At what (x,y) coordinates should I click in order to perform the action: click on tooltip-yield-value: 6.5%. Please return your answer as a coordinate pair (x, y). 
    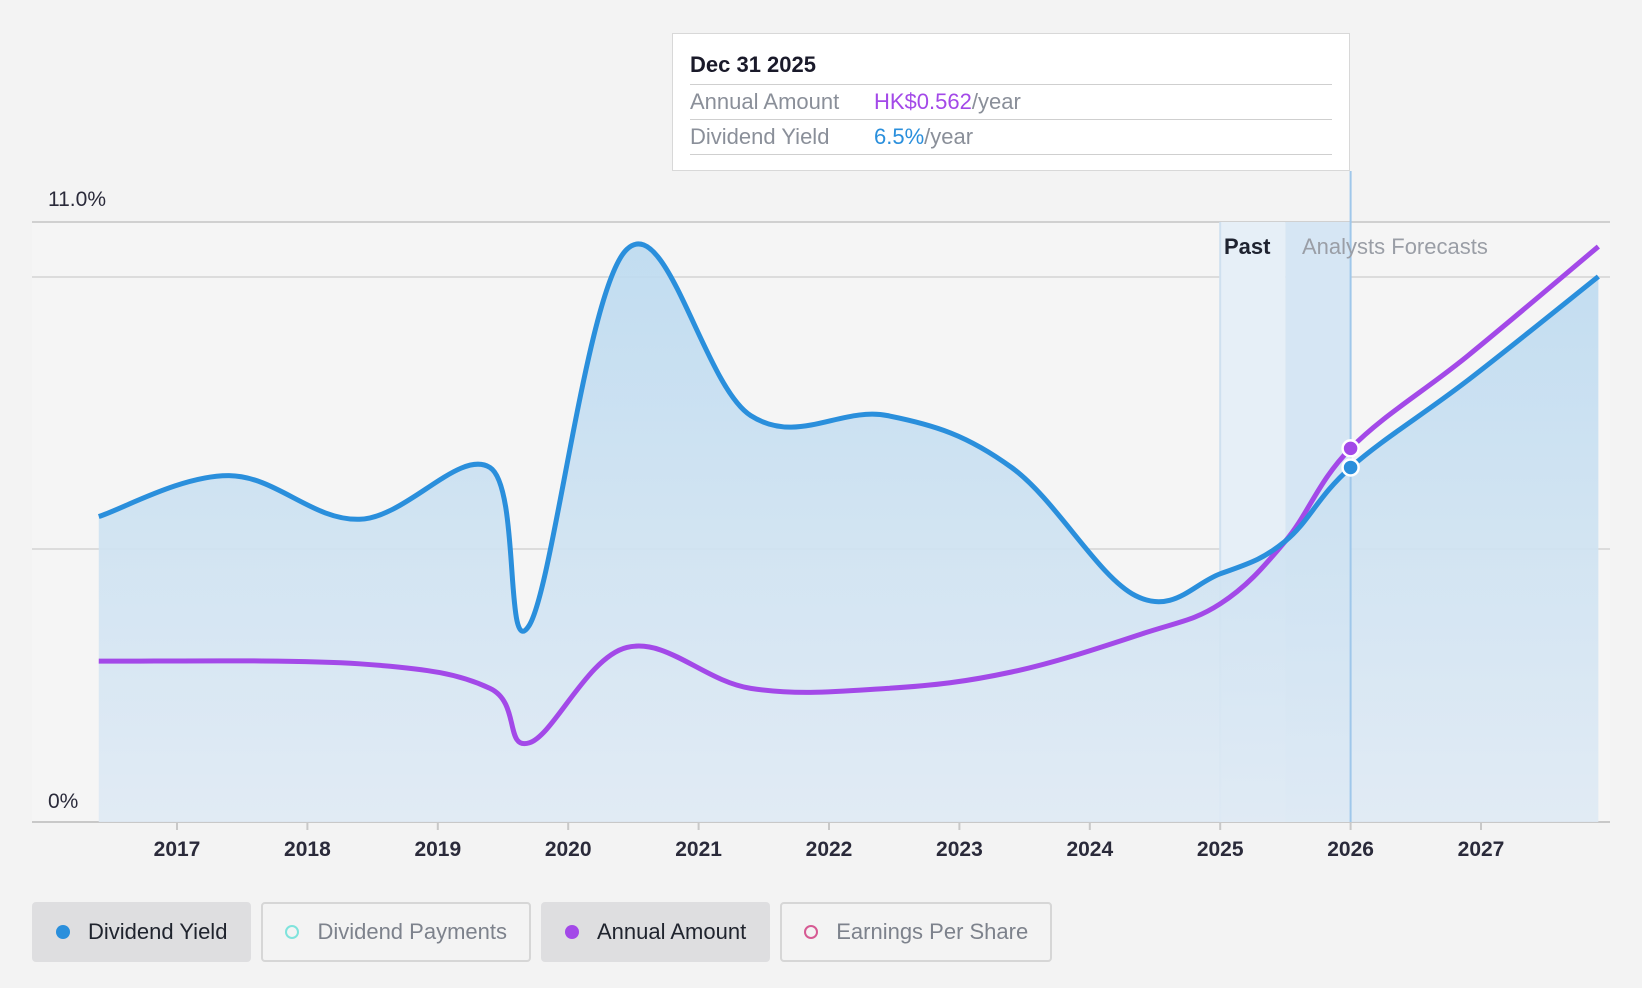
    Looking at the image, I should click on (899, 136).